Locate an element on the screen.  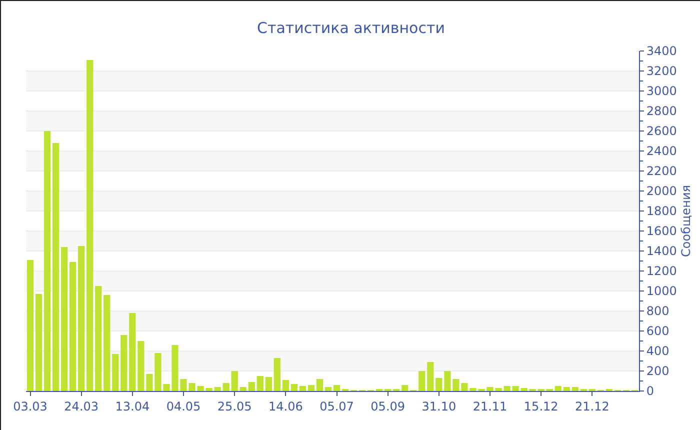
y-axis-title: Сообщения is located at coordinates (685, 221).